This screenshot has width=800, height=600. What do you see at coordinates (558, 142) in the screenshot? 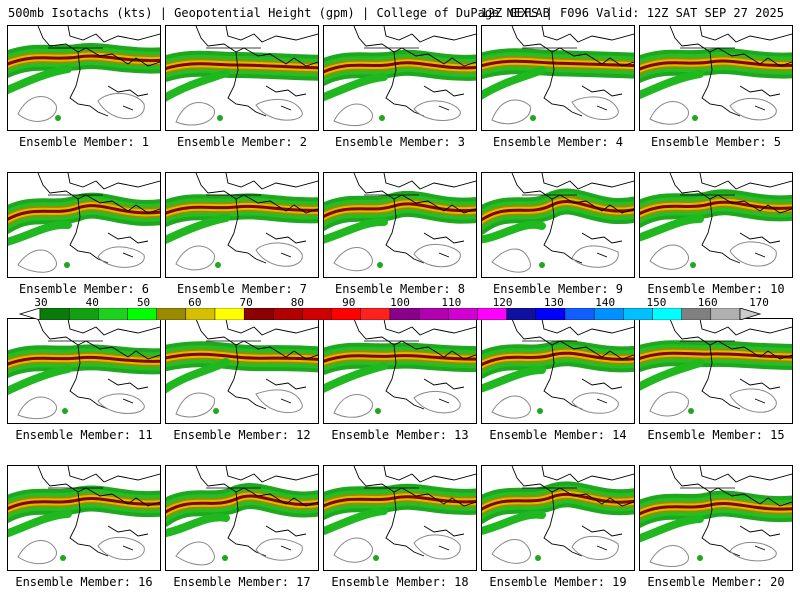
I see `panel-label: Ensemble Member: 4` at bounding box center [558, 142].